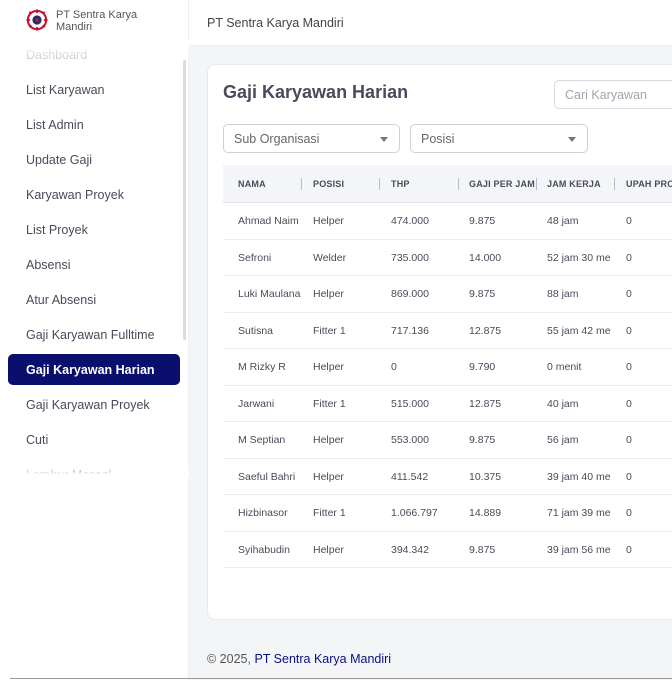 The image size is (672, 680). Describe the element at coordinates (96, 21) in the screenshot. I see `brand: PT Sentra Karya Mandiri` at that location.